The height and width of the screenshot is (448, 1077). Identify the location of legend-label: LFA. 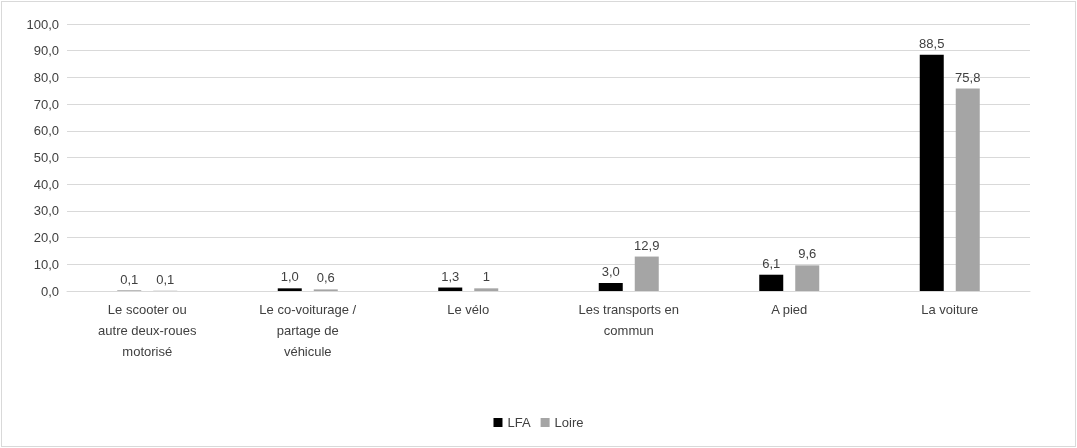
(519, 422).